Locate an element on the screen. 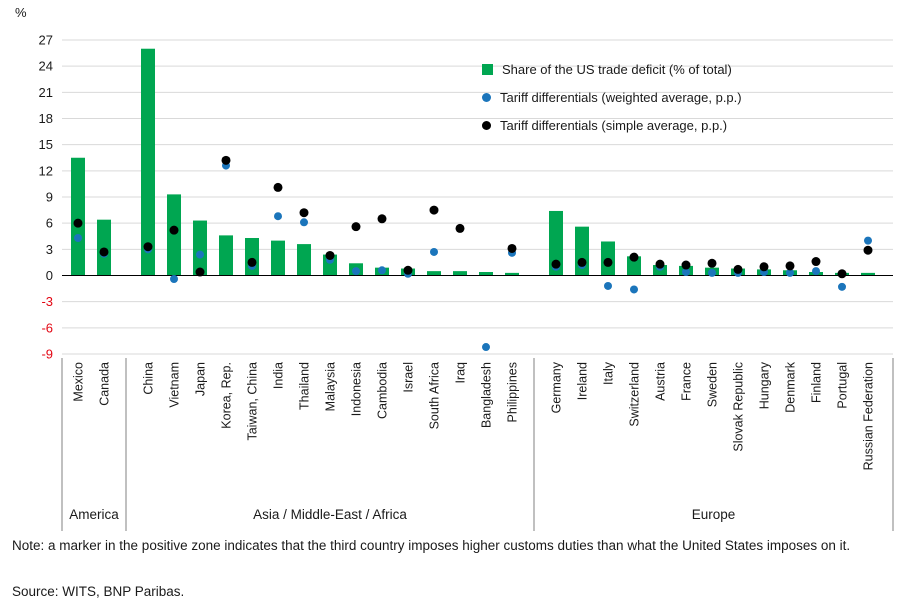 This screenshot has height=609, width=905. y-tick-label: 24 is located at coordinates (46, 66).